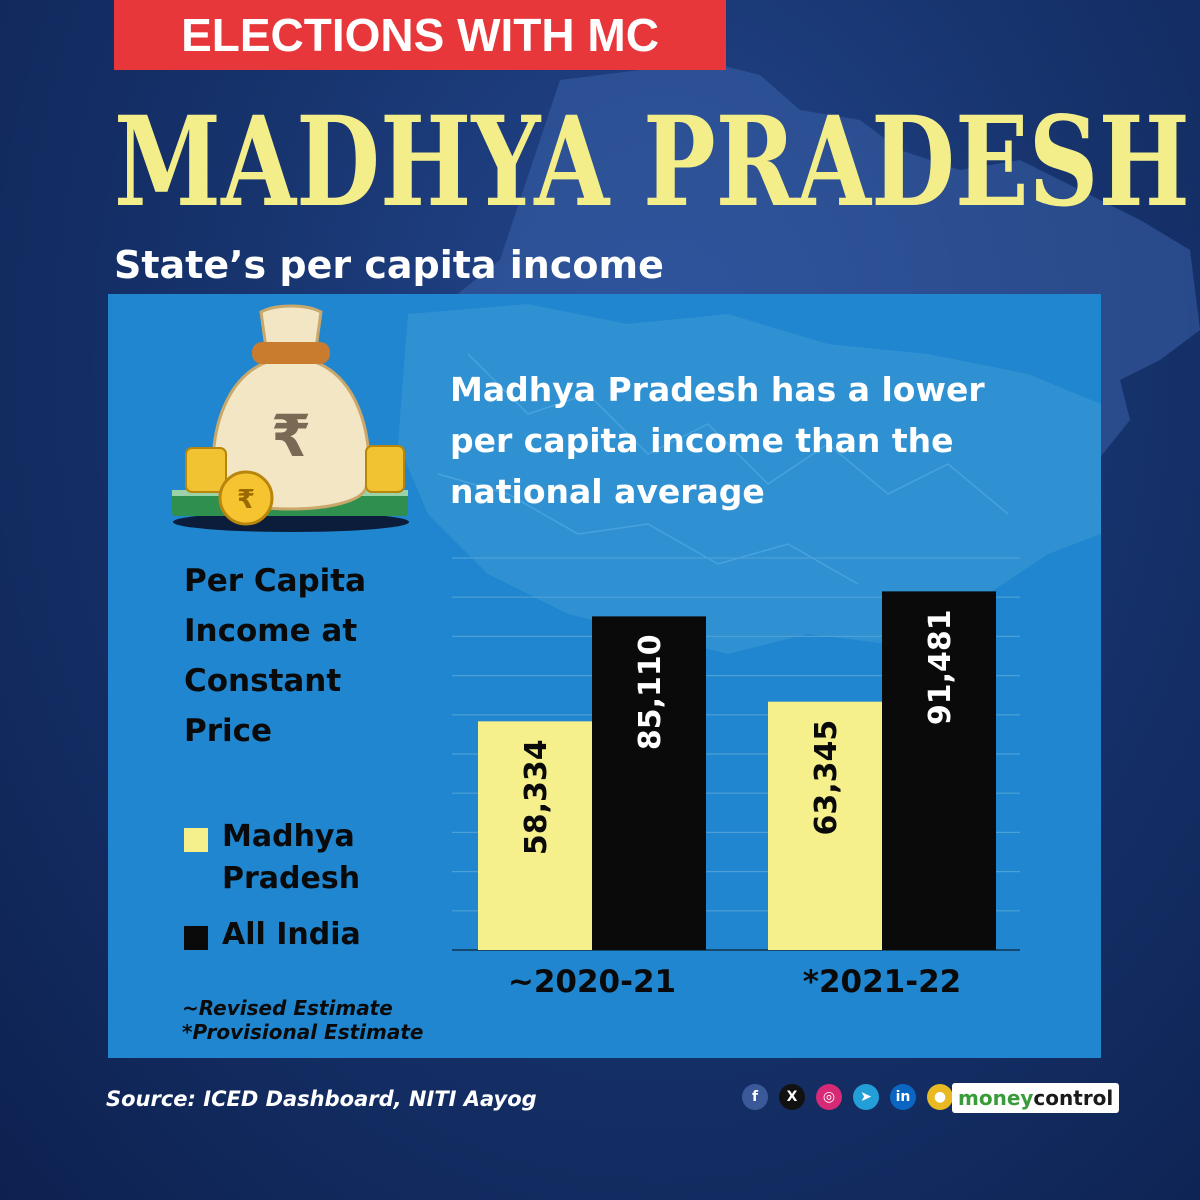 The width and height of the screenshot is (1200, 1200). I want to click on legend-item-madhya-pradesh: Madhya Pradesh, so click(314, 858).